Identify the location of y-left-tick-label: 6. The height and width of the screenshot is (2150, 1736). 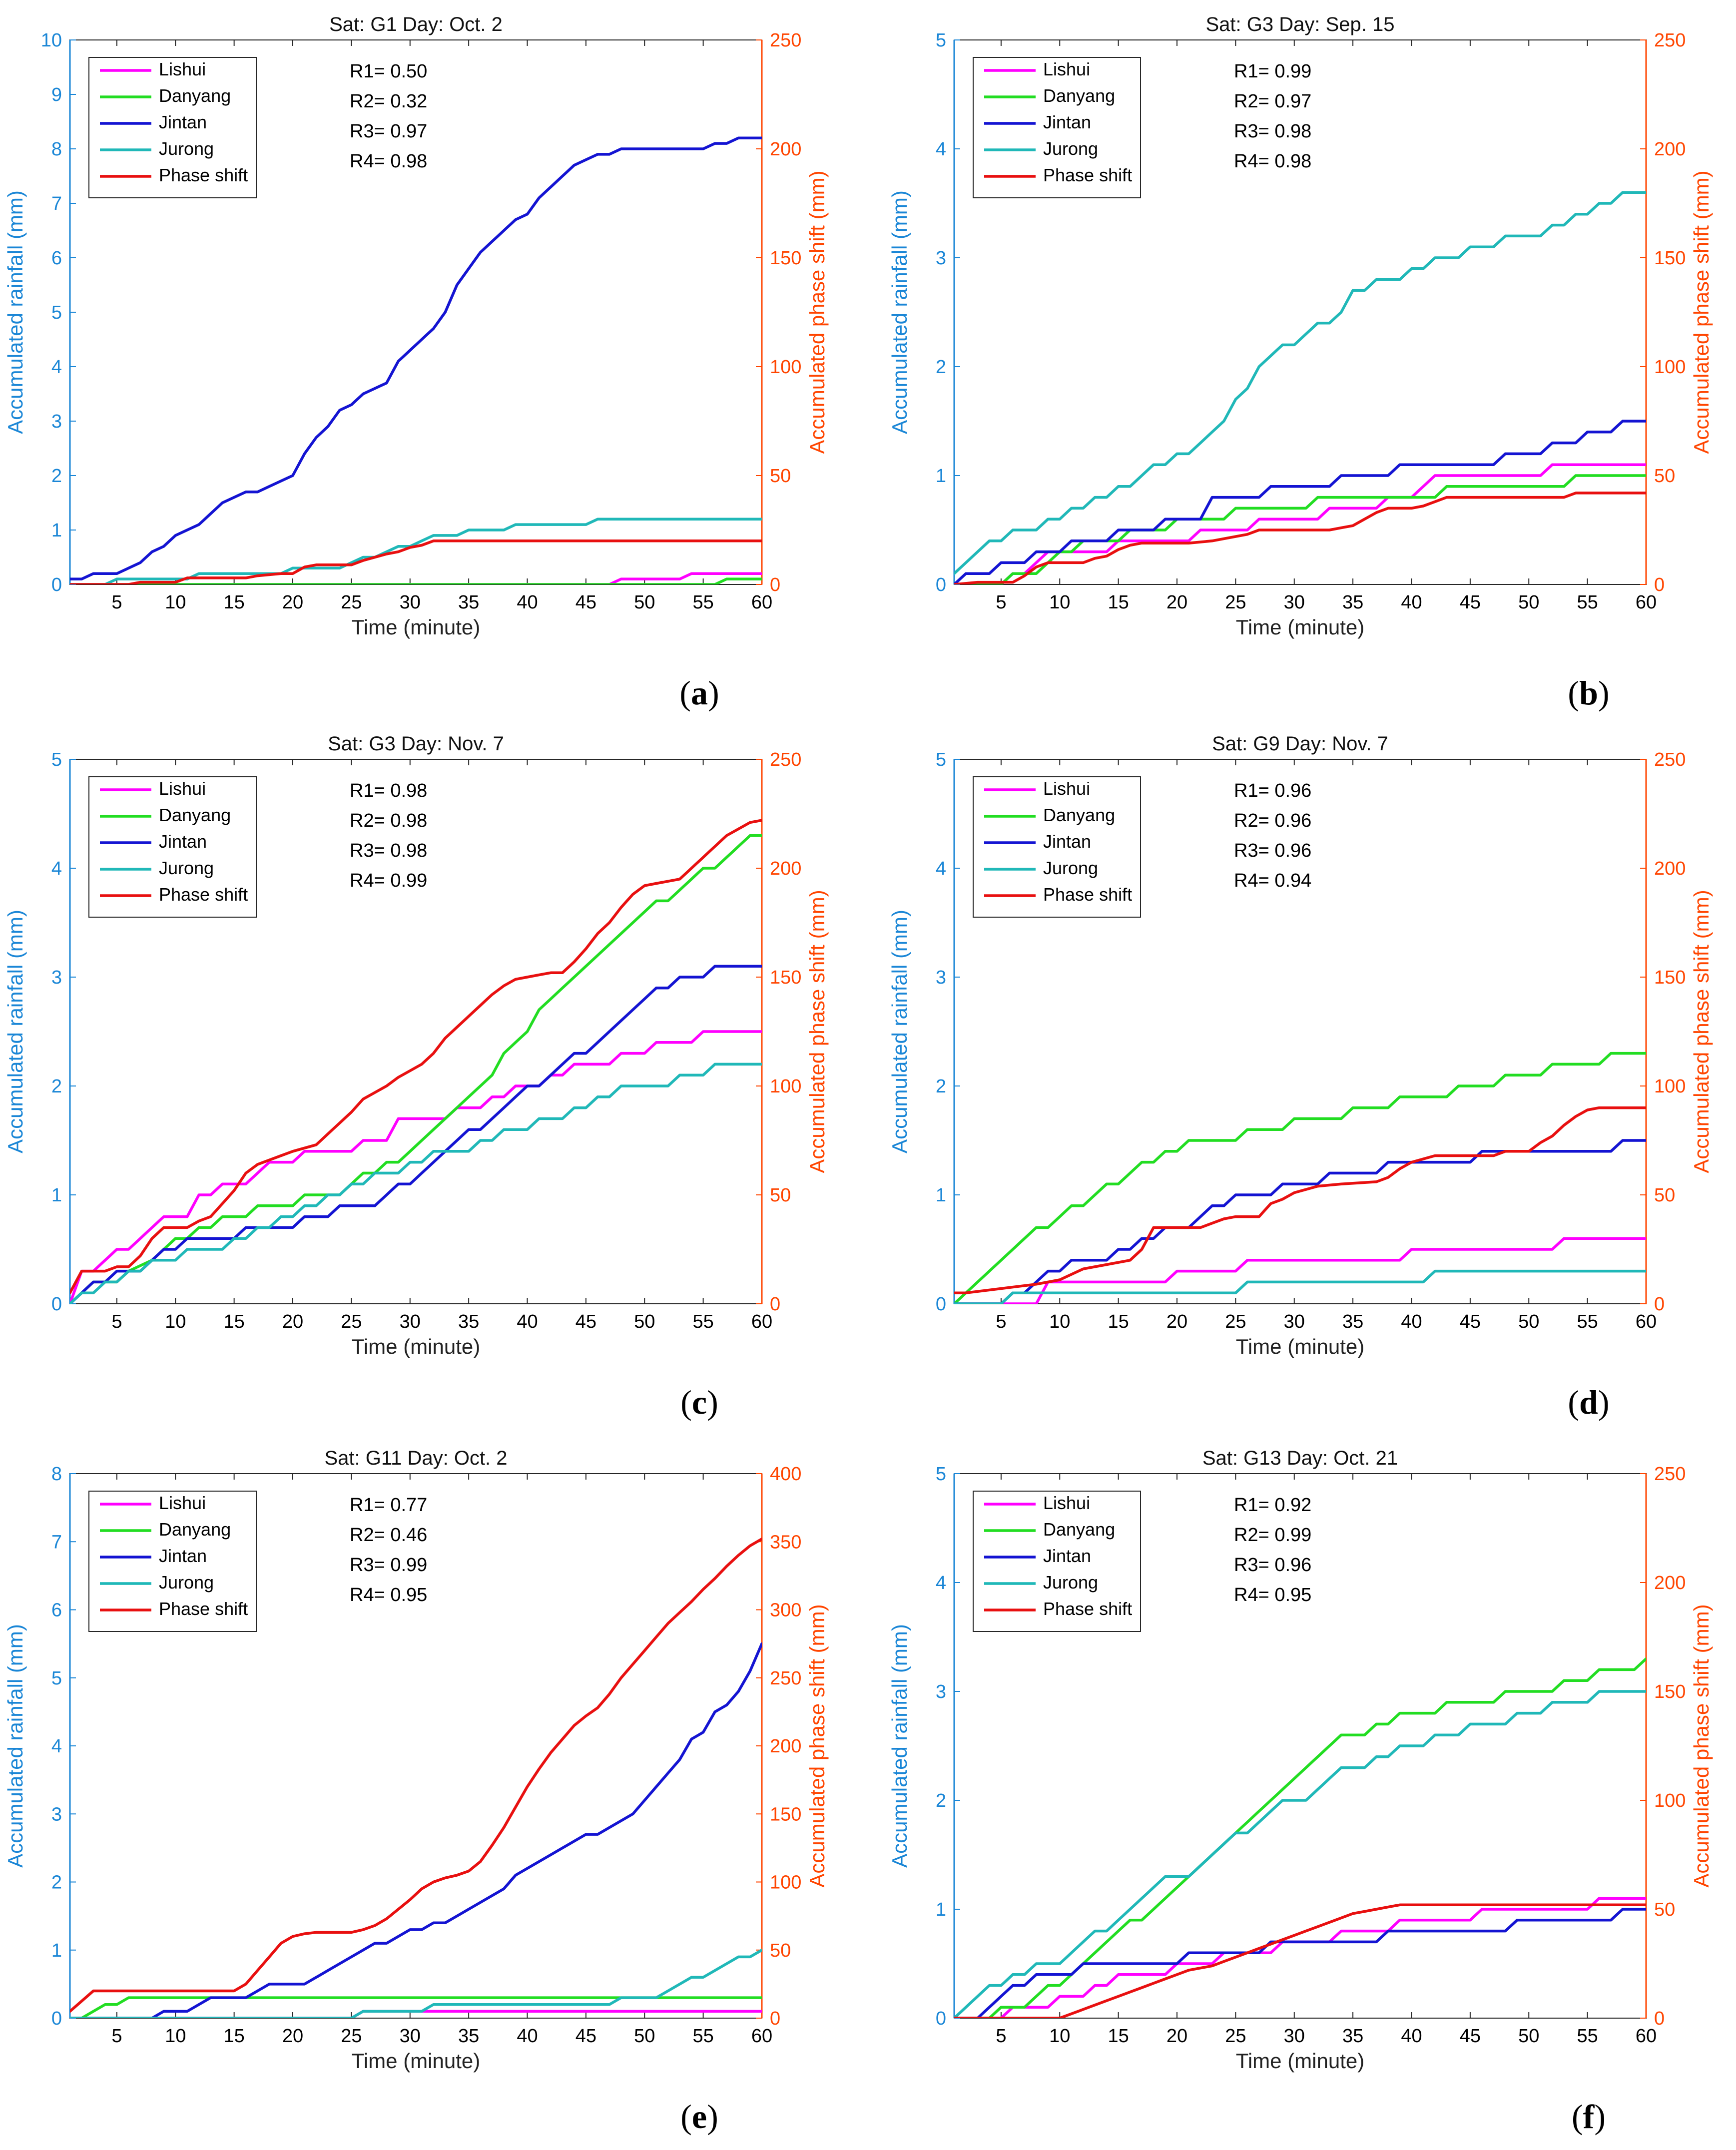
(56, 258).